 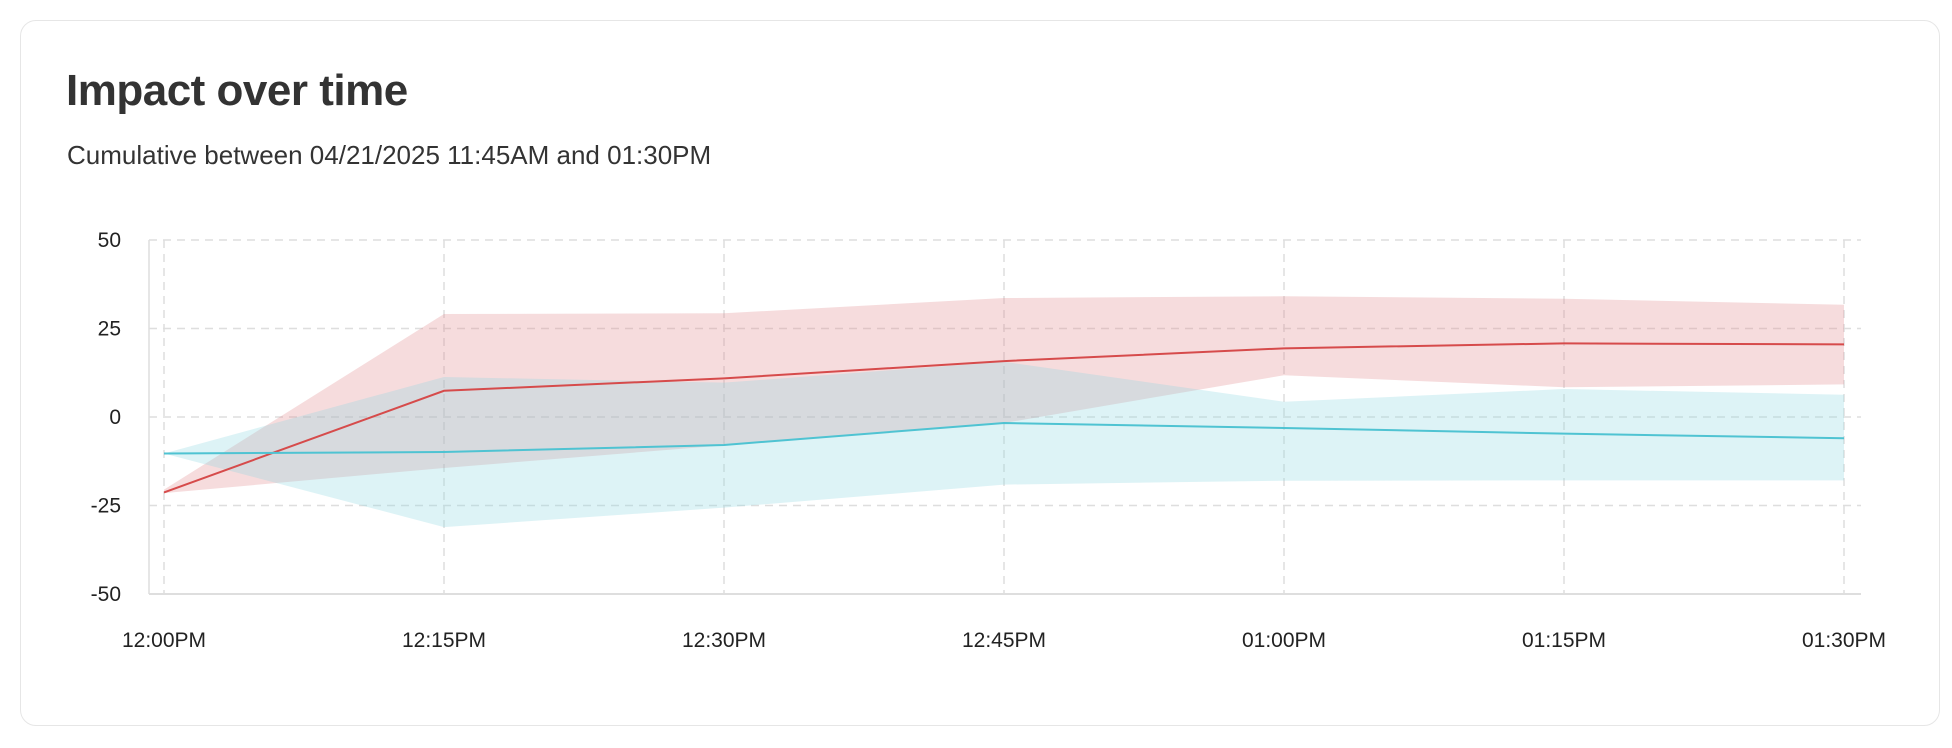 What do you see at coordinates (444, 640) in the screenshot?
I see `x-tick-label: 12:15PM` at bounding box center [444, 640].